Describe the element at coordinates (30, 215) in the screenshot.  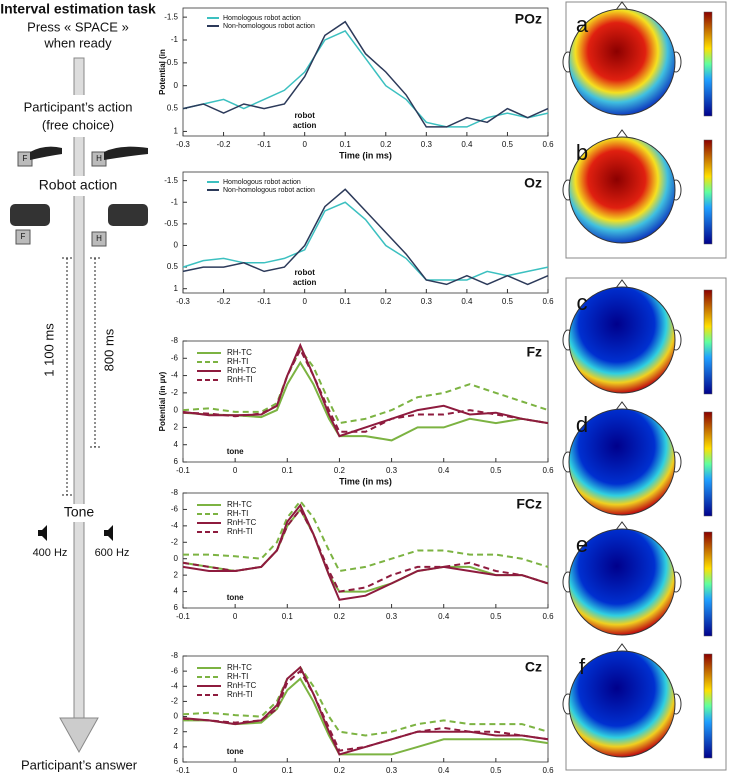
I see `robot-hand` at that location.